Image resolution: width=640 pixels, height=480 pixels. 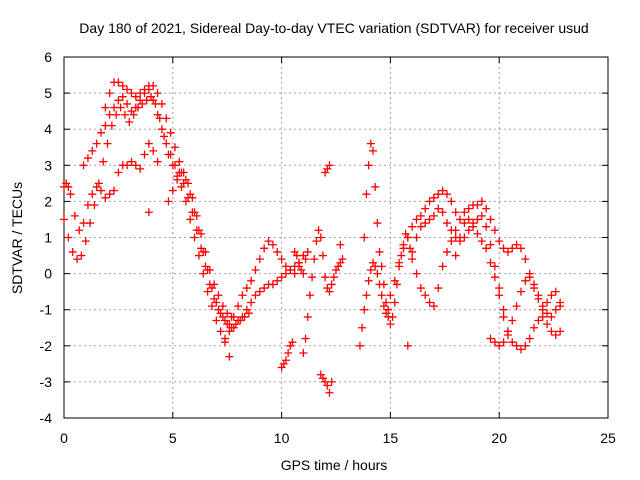 What do you see at coordinates (48, 274) in the screenshot?
I see `y-tick-label: 0` at bounding box center [48, 274].